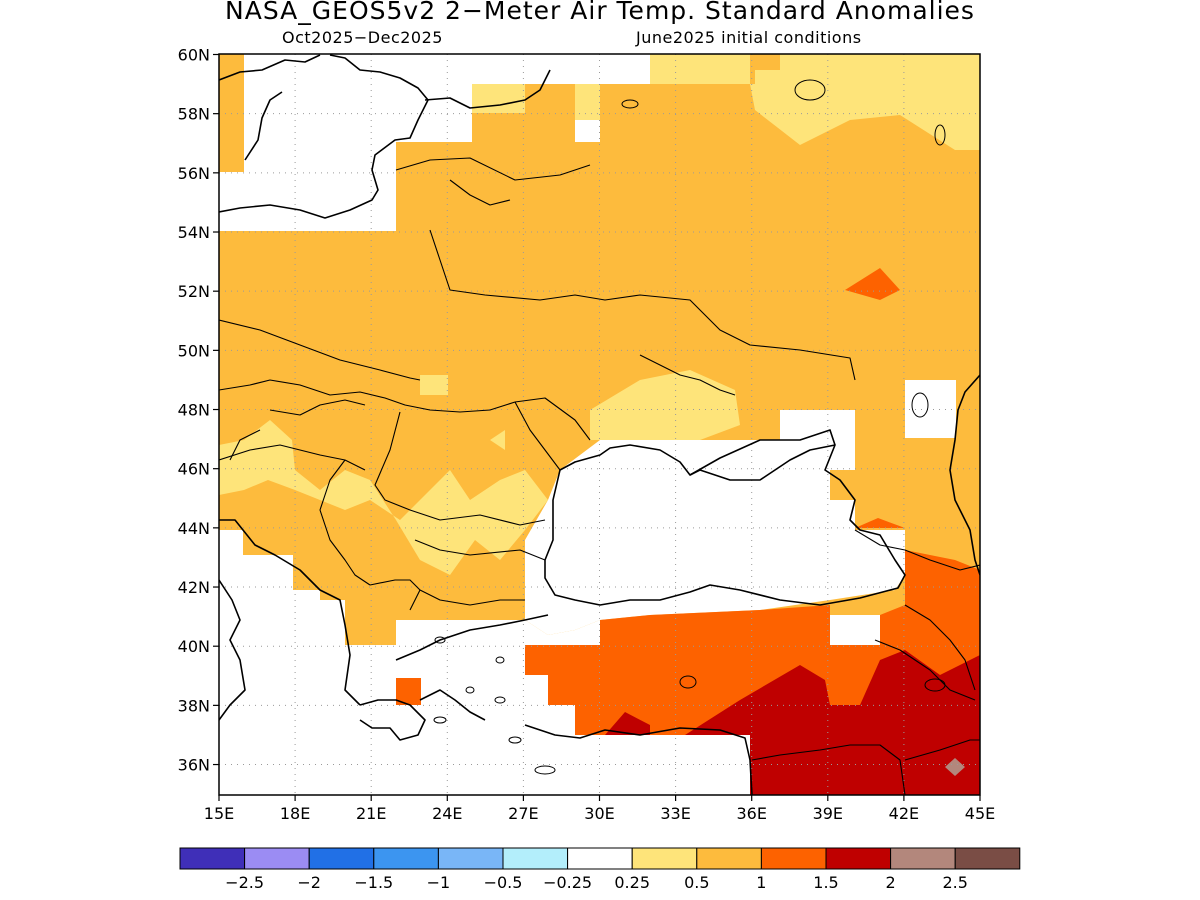 The image size is (1200, 900). What do you see at coordinates (567, 882) in the screenshot?
I see `colorbar-label: −0.25` at bounding box center [567, 882].